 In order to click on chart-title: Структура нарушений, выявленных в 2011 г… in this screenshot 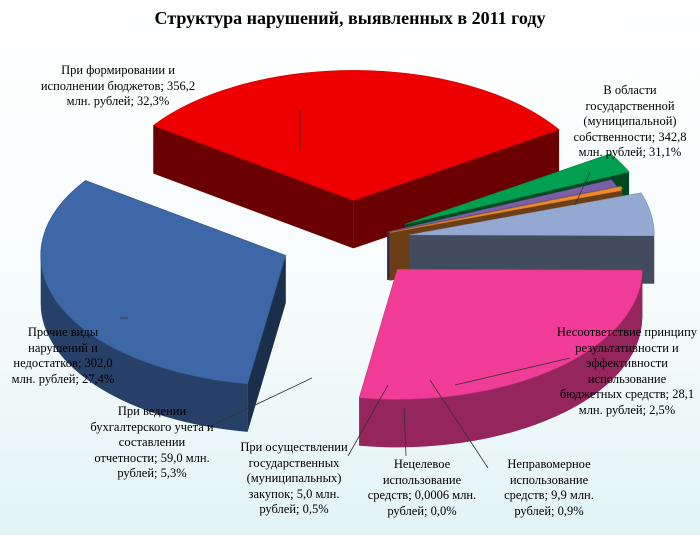, I will do `click(350, 18)`.